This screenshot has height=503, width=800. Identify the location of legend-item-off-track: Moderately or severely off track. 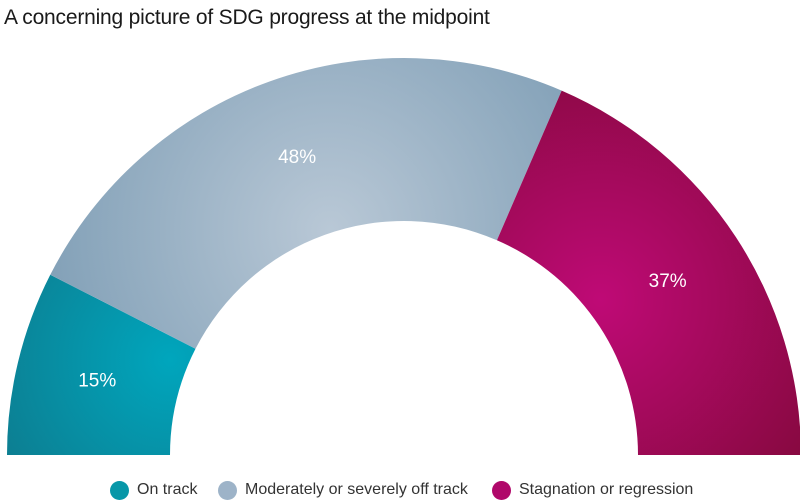
(343, 490).